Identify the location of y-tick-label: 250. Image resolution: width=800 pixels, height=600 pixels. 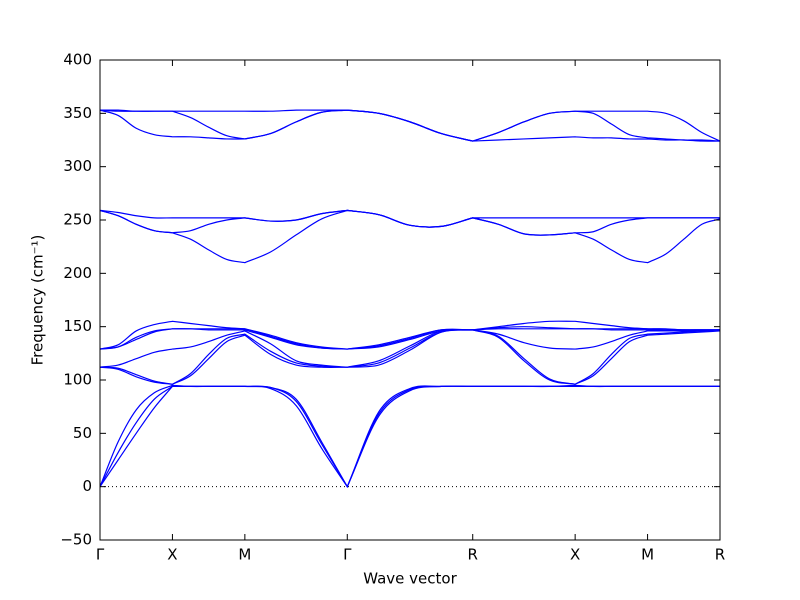
(77, 220).